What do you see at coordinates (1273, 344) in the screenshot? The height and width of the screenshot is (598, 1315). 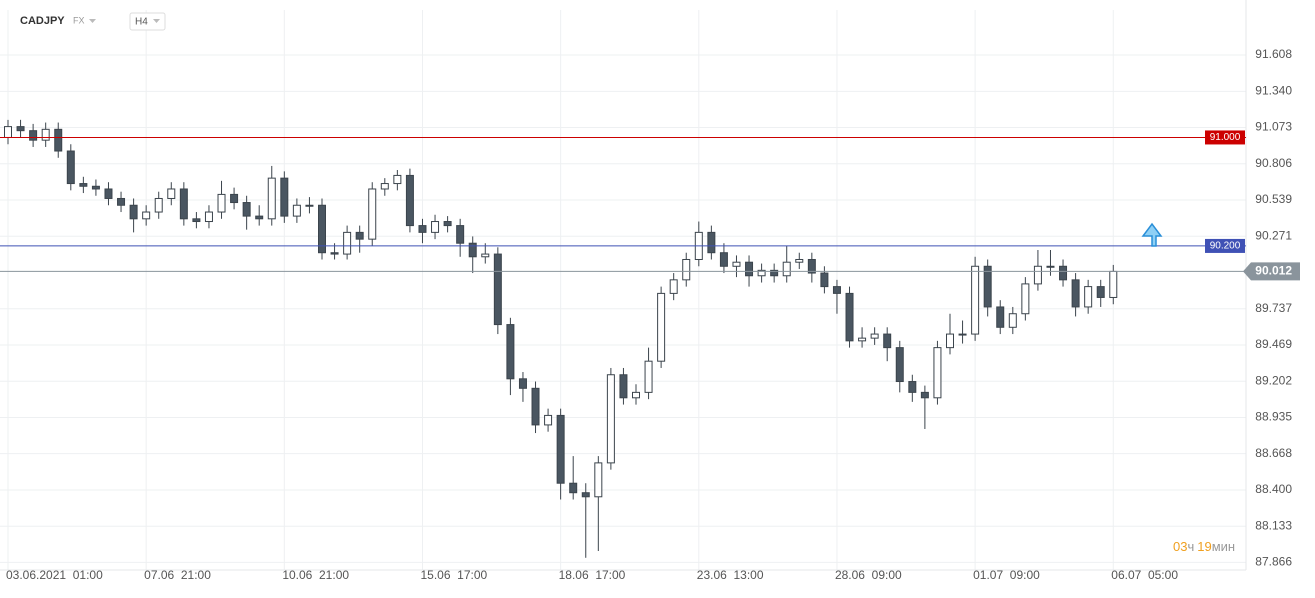 I see `y-tick-label: 89.469` at bounding box center [1273, 344].